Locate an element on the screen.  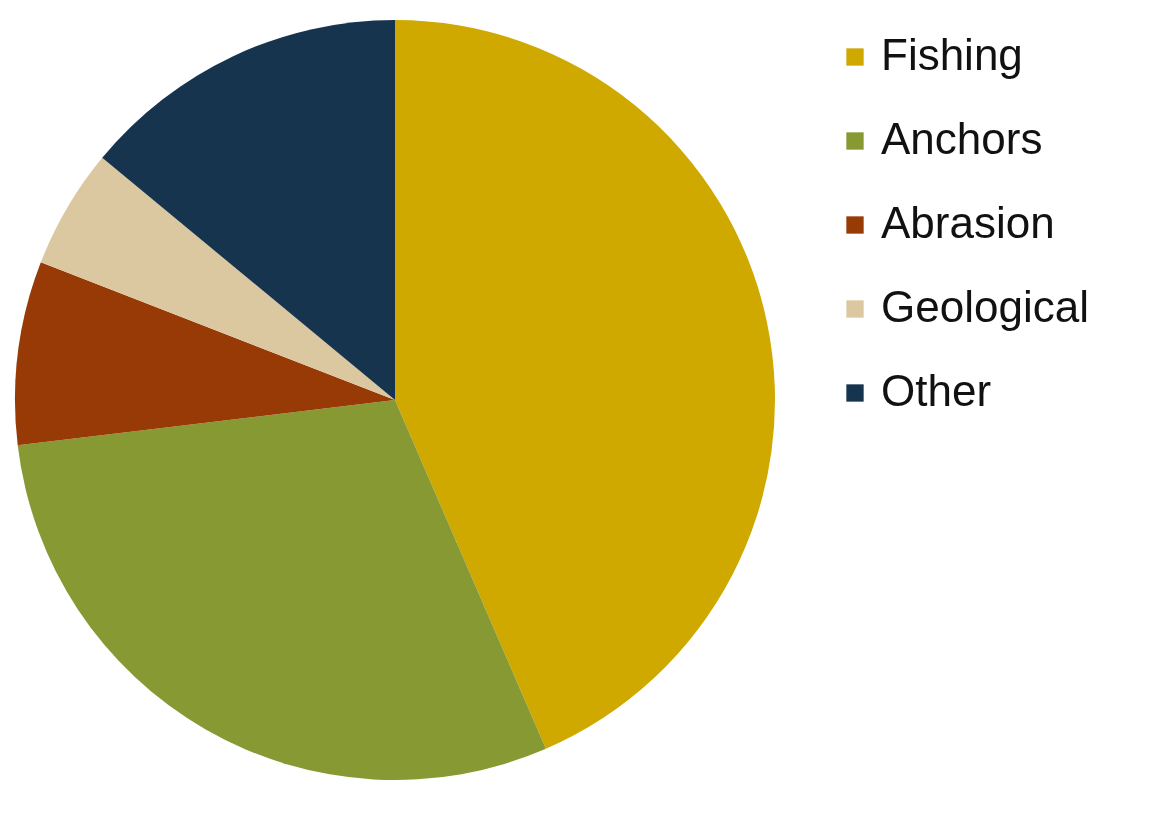
legend-label: Anchors is located at coordinates (962, 138).